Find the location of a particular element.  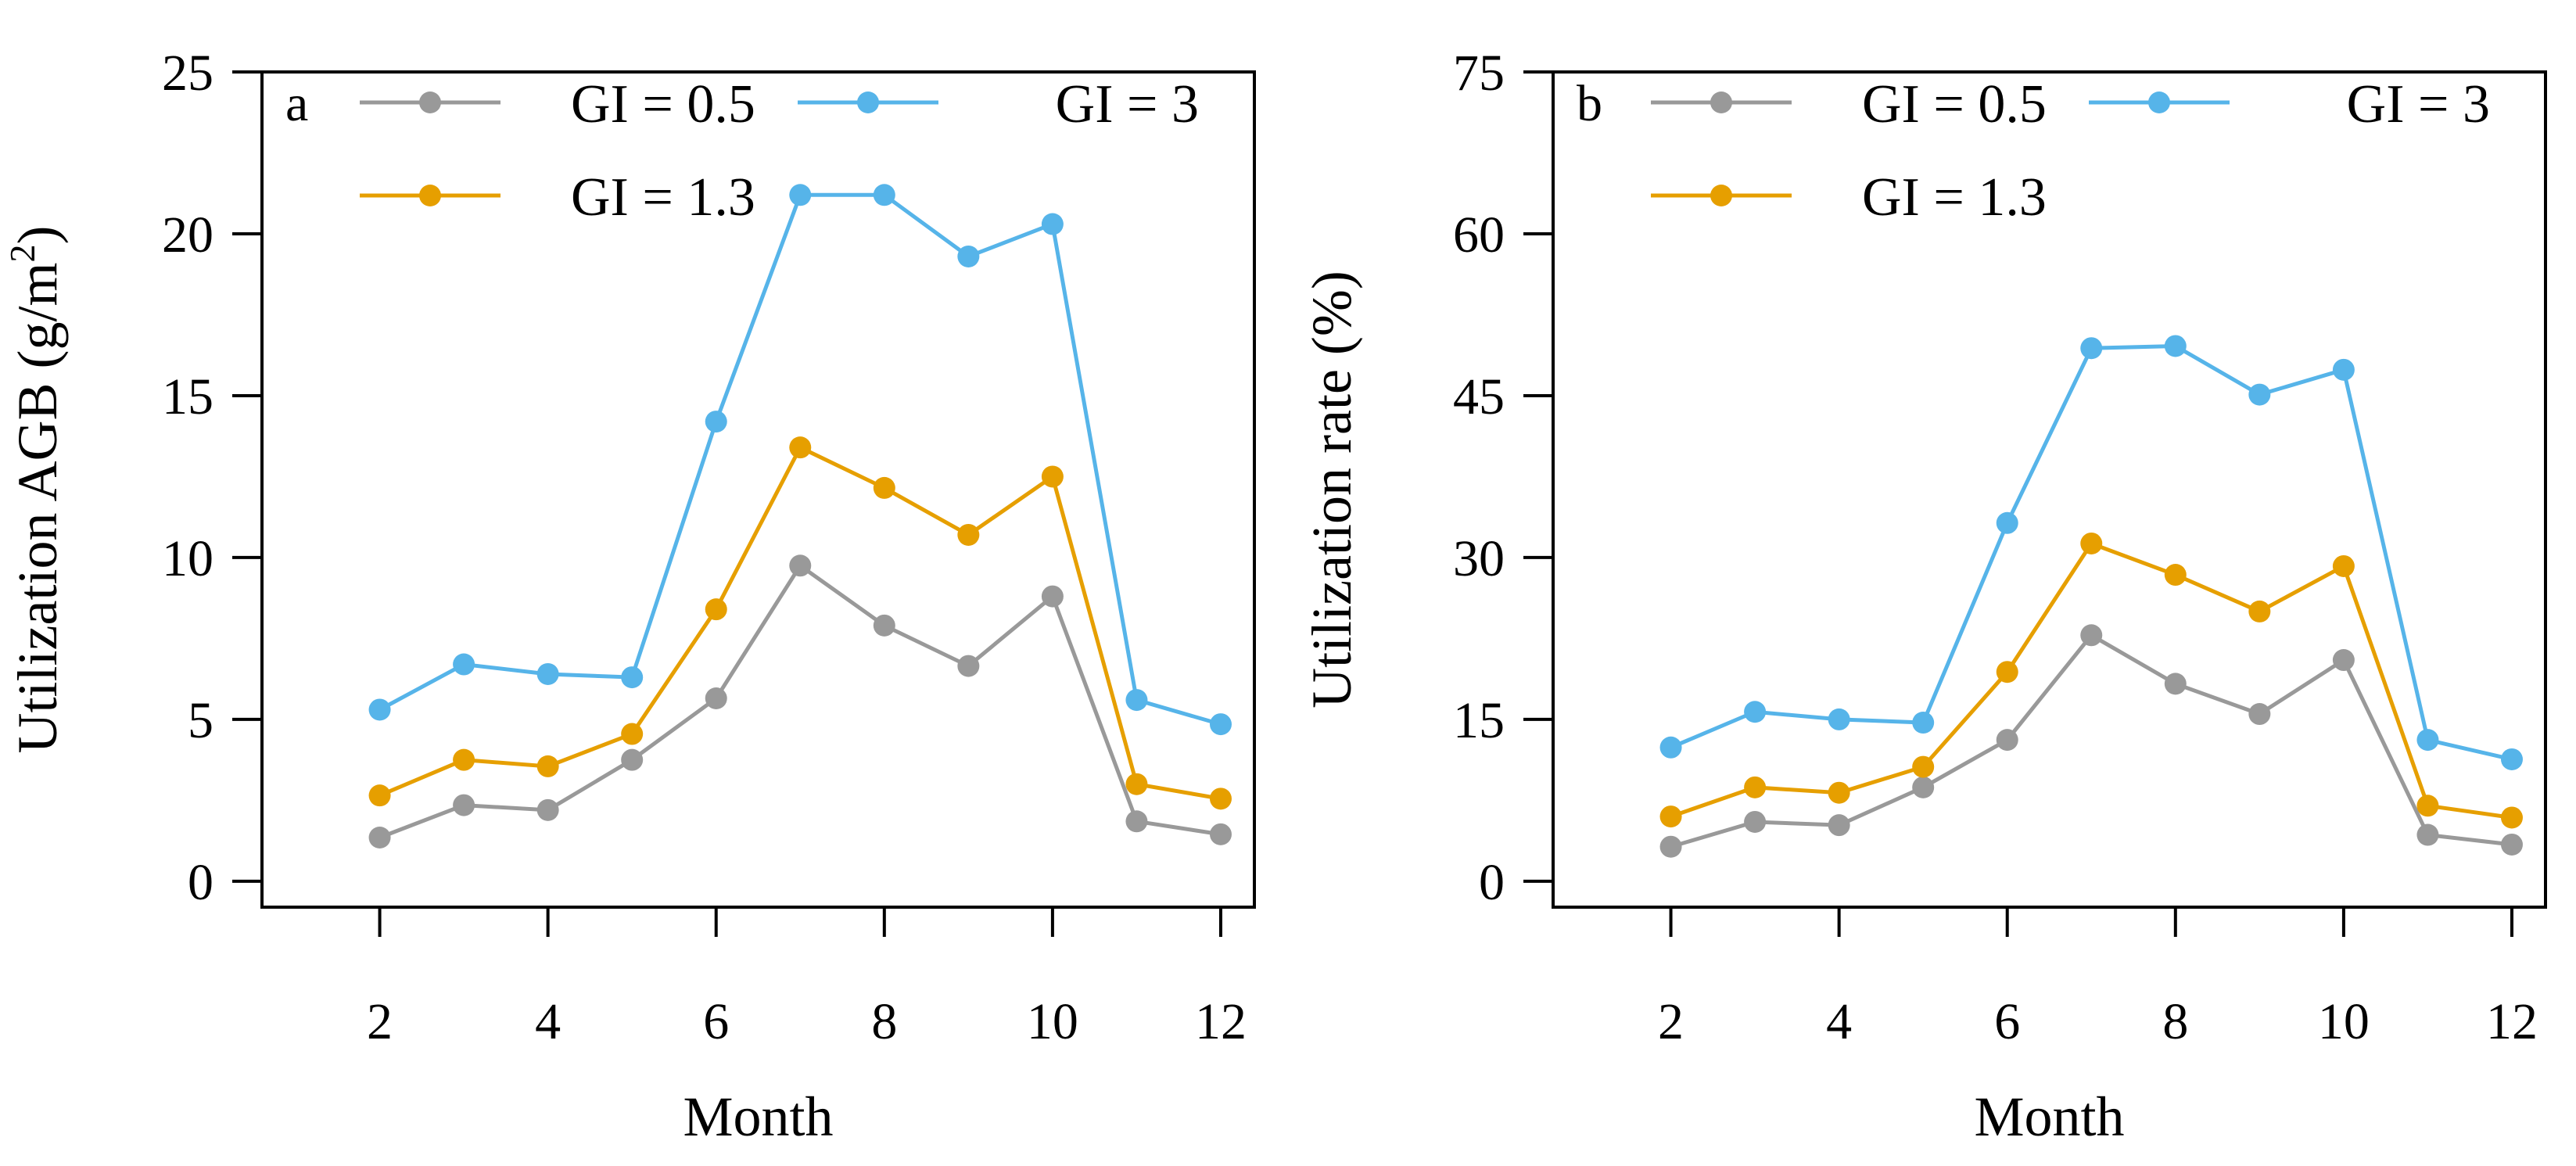

y-axis-title-main: Utilization rate (%) is located at coordinates (1332, 490).